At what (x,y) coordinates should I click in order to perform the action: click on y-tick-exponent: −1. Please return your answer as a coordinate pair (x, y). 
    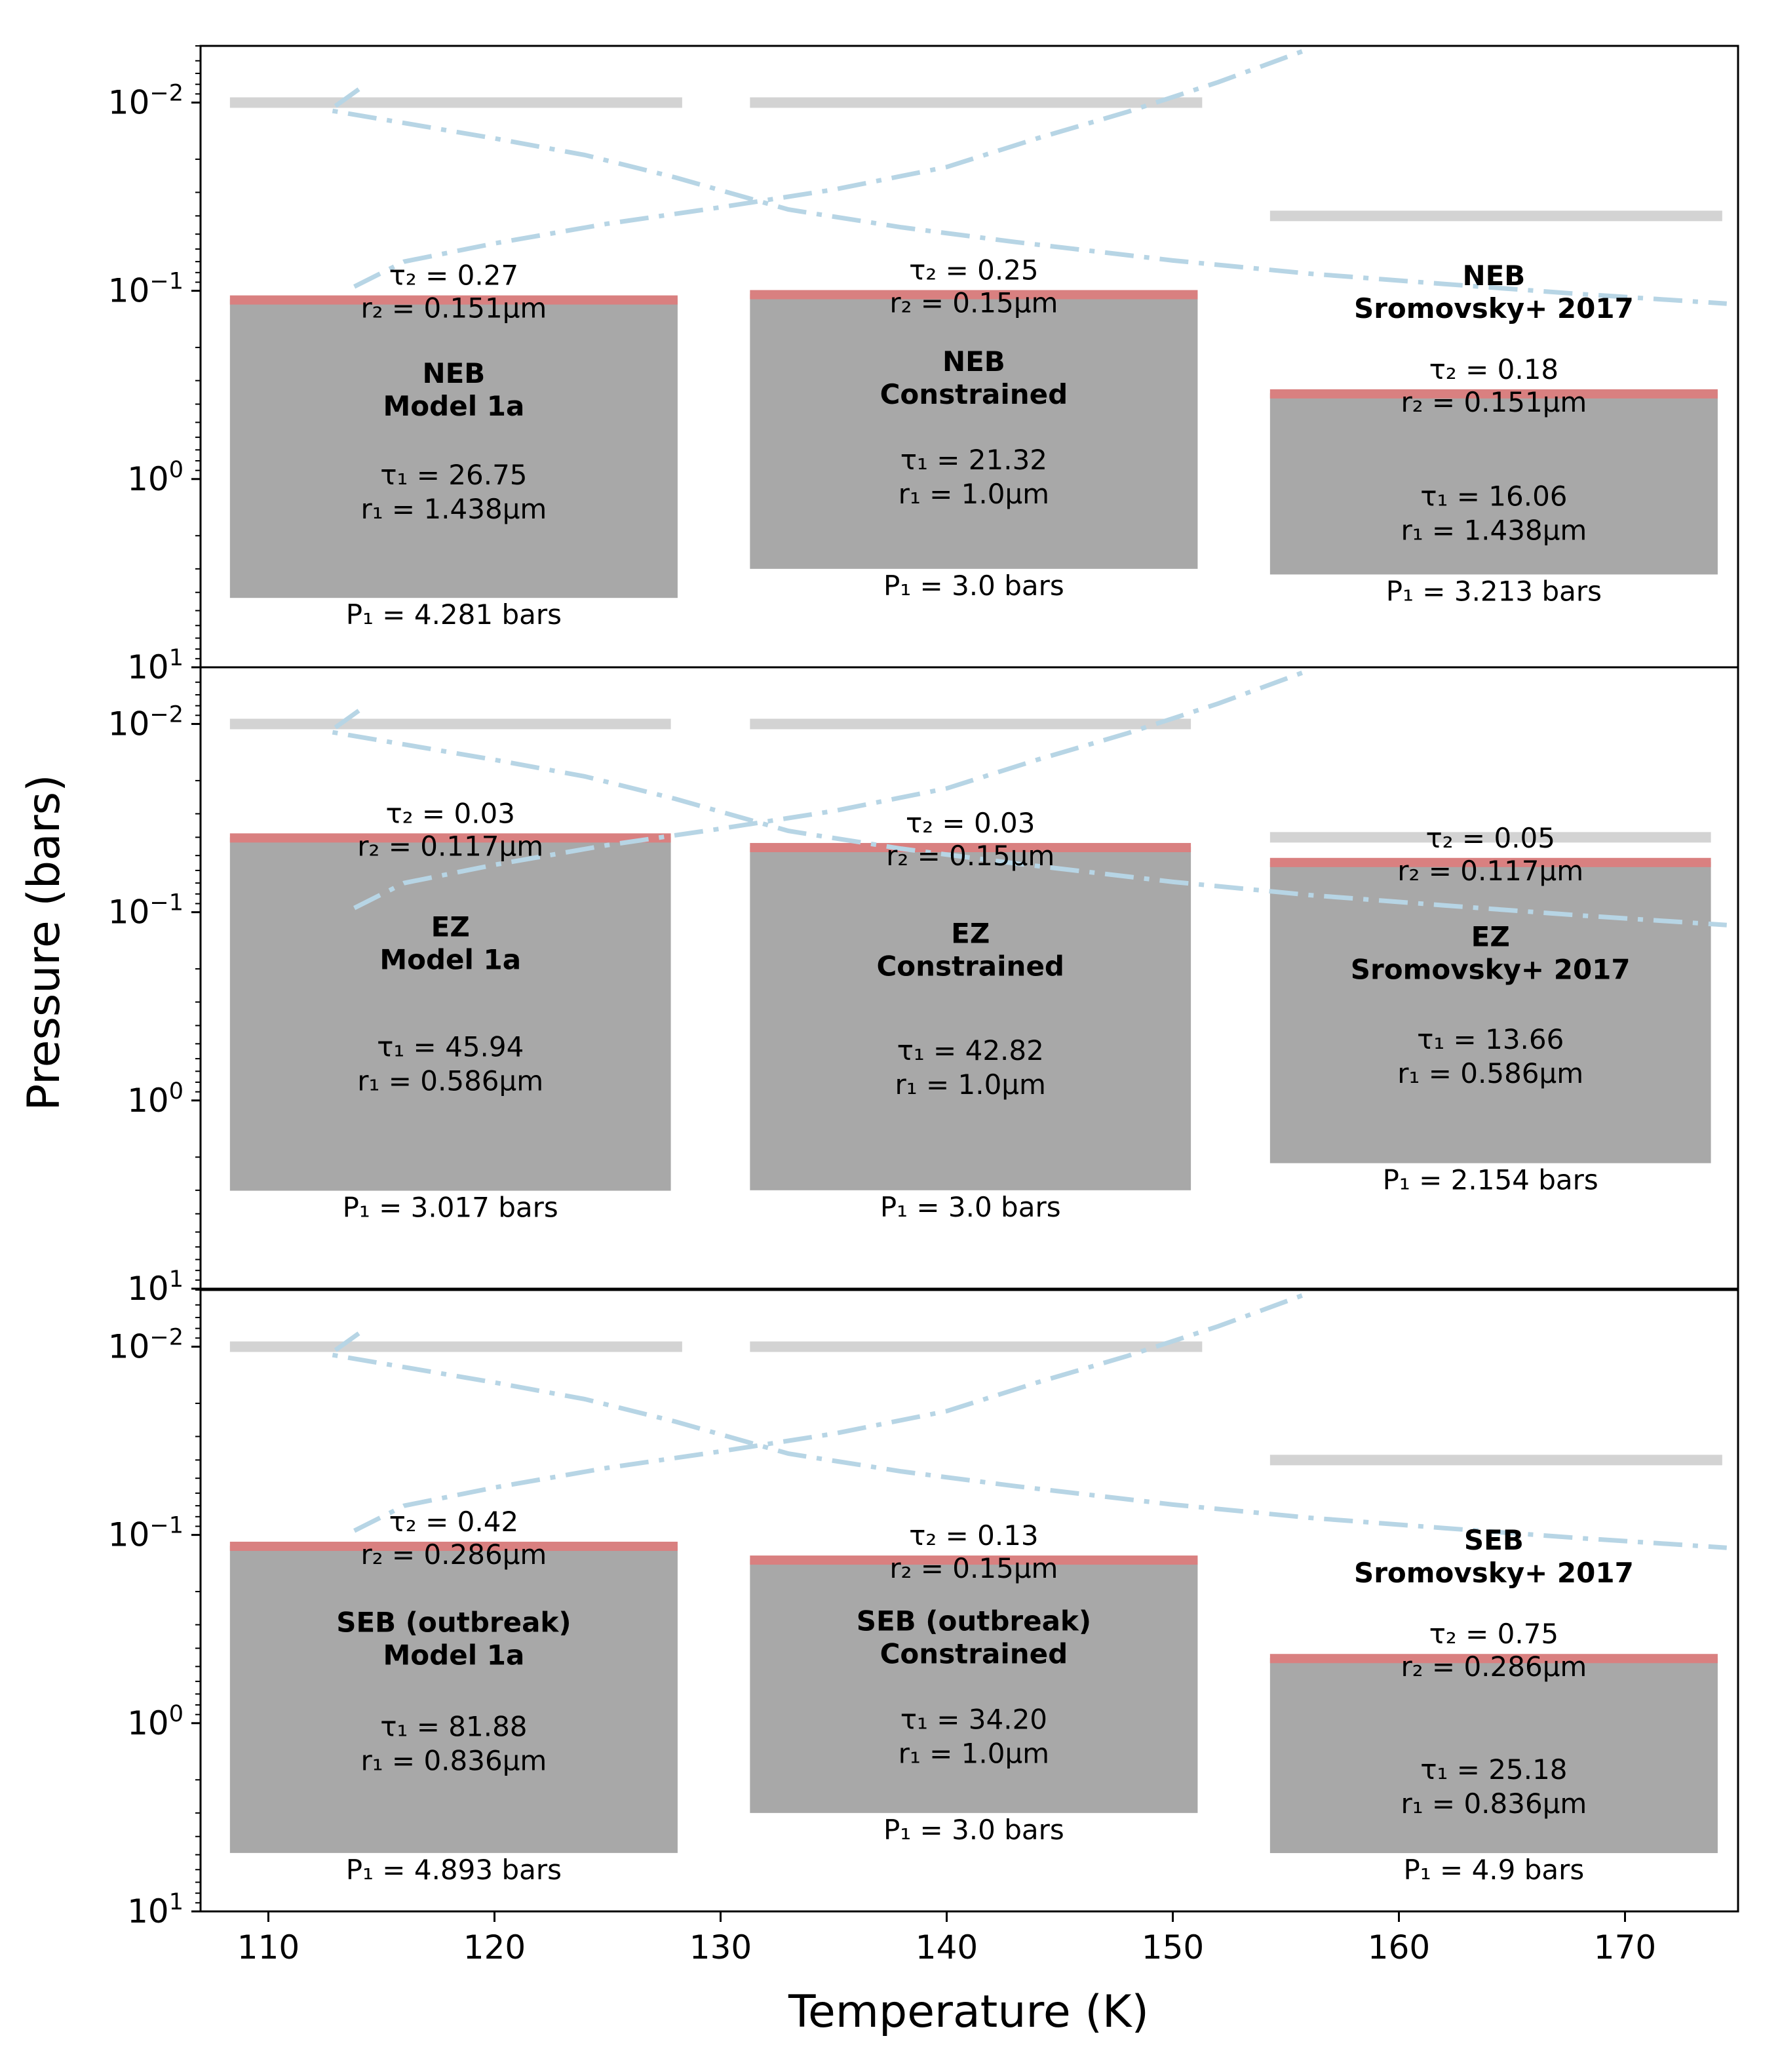
    Looking at the image, I should click on (167, 282).